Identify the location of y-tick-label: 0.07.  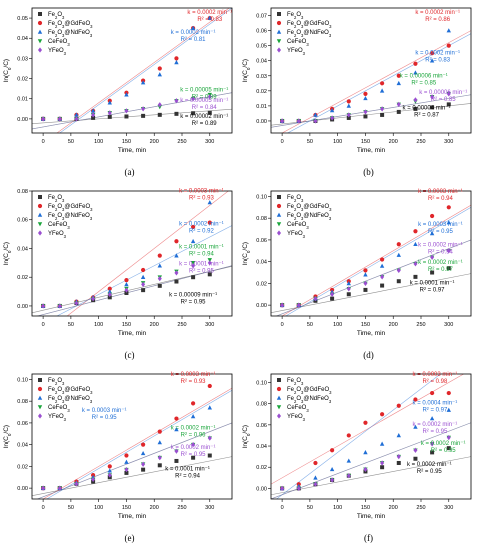
(261, 17).